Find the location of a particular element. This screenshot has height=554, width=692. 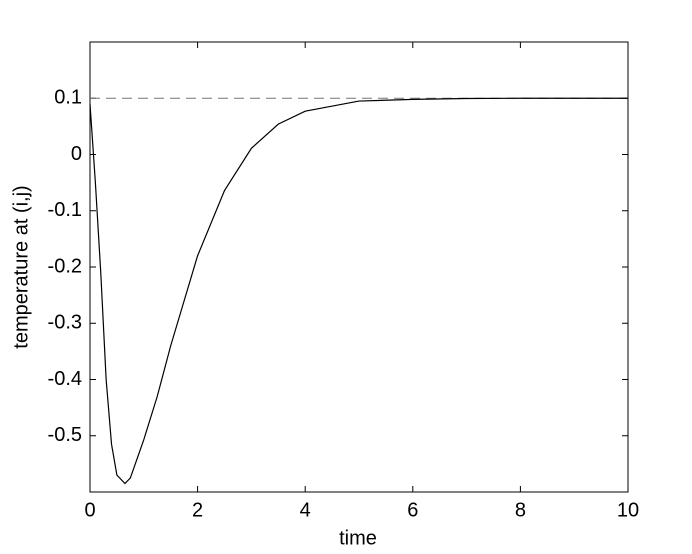

y-tick-label: 0 is located at coordinates (76, 154).